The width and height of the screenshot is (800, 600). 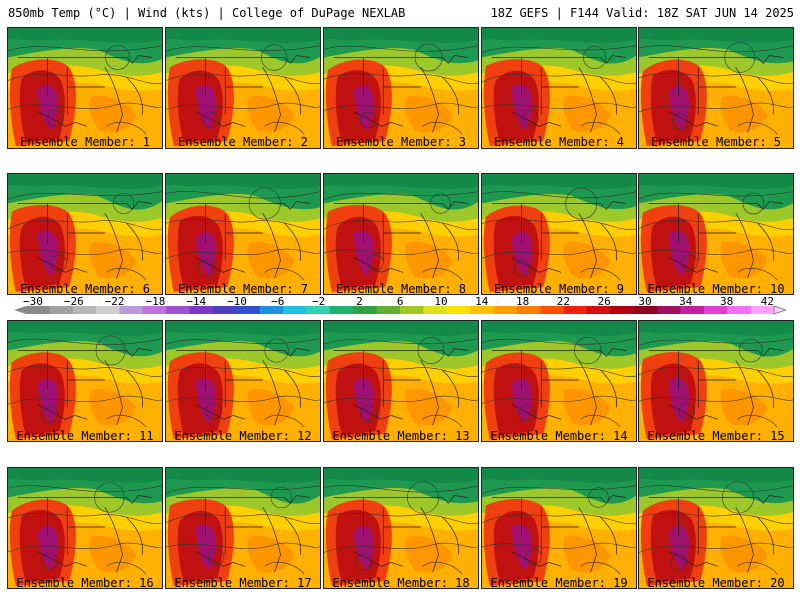 What do you see at coordinates (779, 310) in the screenshot?
I see `colorbar-right-arrow` at bounding box center [779, 310].